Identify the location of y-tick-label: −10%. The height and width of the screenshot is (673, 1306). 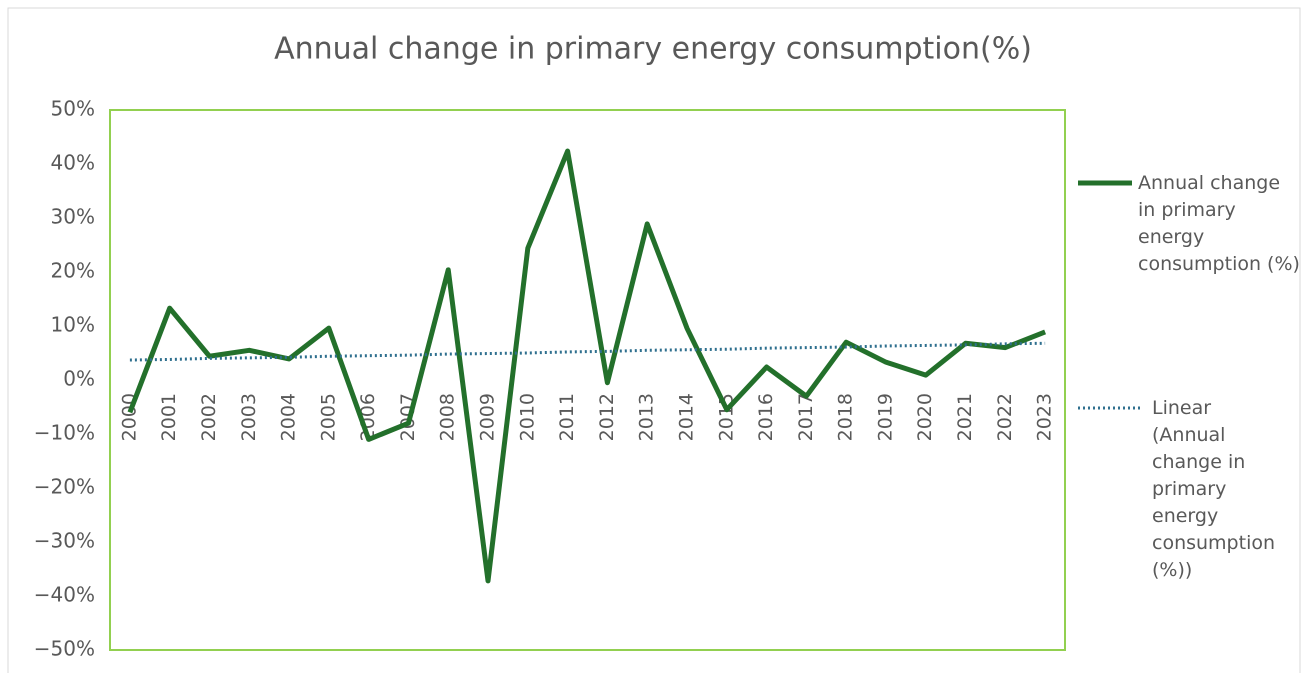
(64, 433).